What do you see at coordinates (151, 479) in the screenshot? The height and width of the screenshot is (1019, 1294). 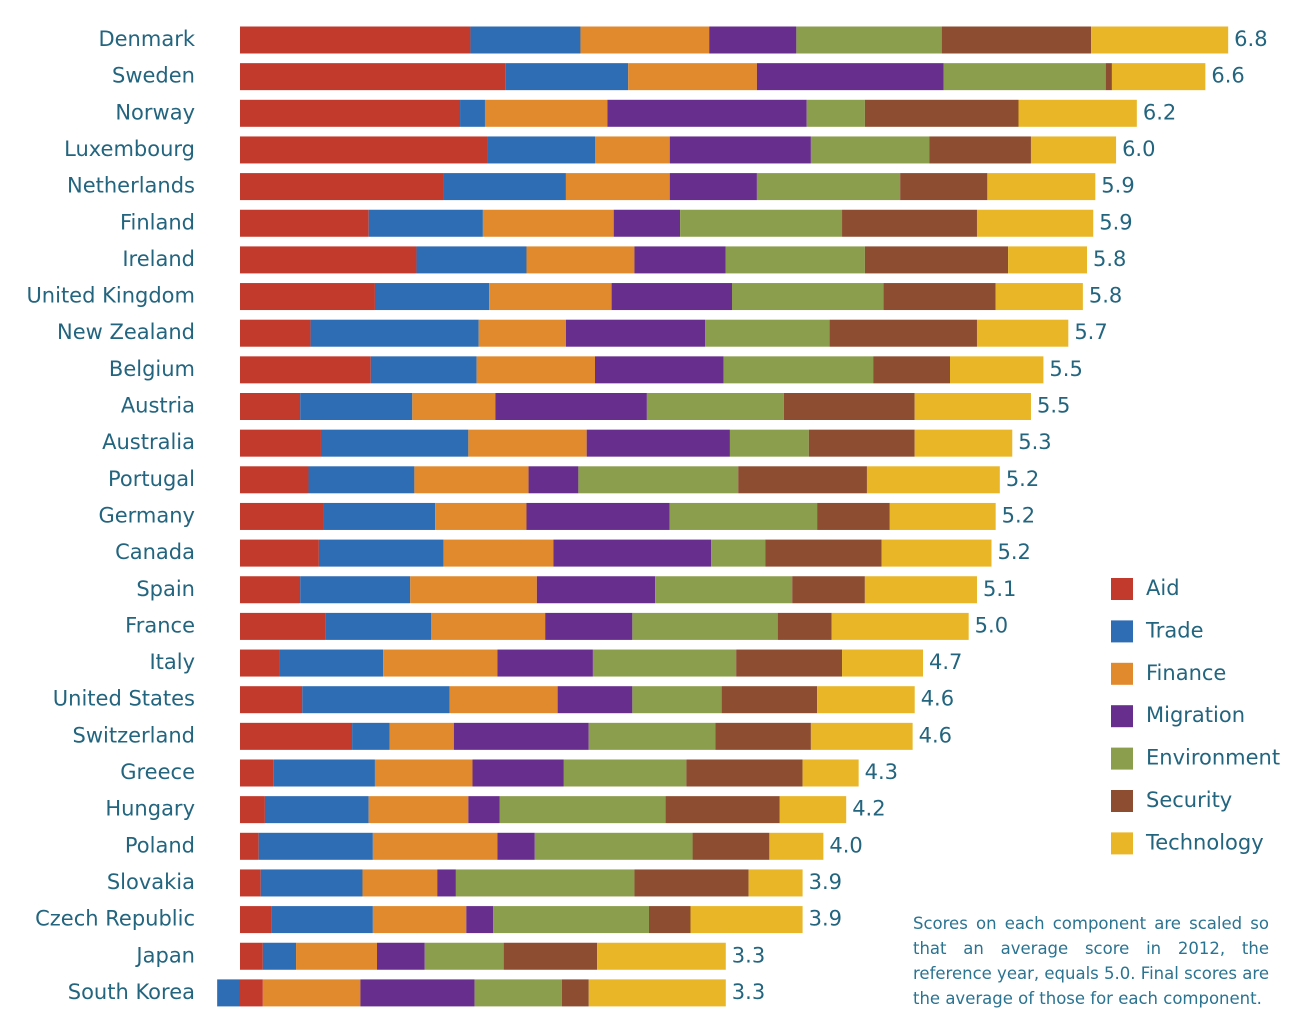 I see `category-label: Portugal` at bounding box center [151, 479].